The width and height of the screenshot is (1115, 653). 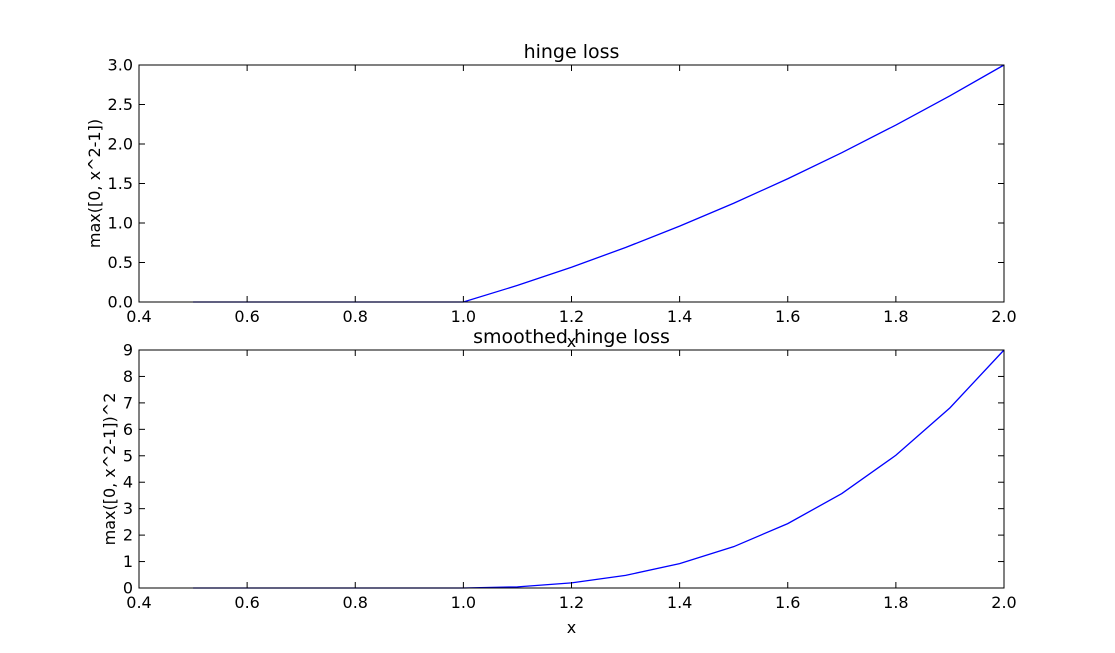 I want to click on y-tick-label: 2.0, so click(x=120, y=144).